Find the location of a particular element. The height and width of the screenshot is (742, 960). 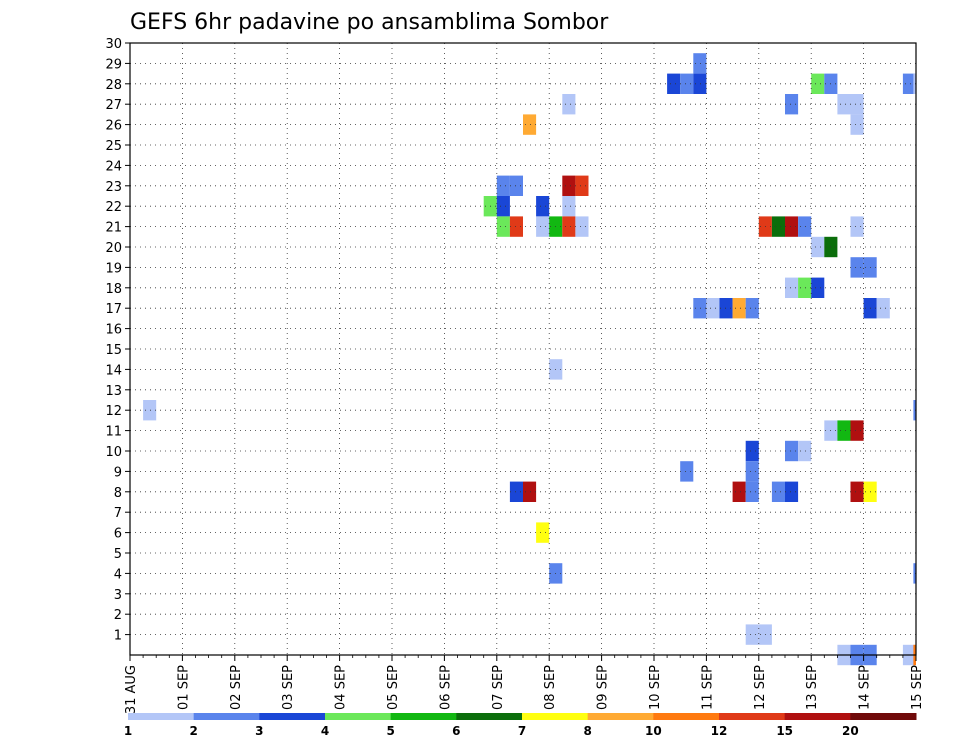

colorbar-label: 8 is located at coordinates (587, 731).